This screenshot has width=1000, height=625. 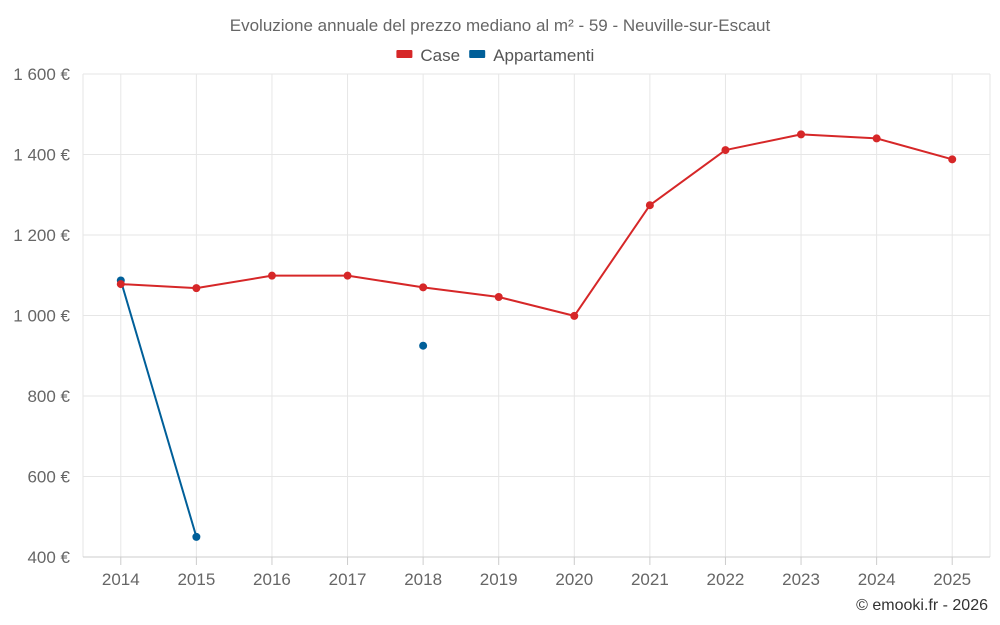 I want to click on legend-label: Appartamenti, so click(x=543, y=55).